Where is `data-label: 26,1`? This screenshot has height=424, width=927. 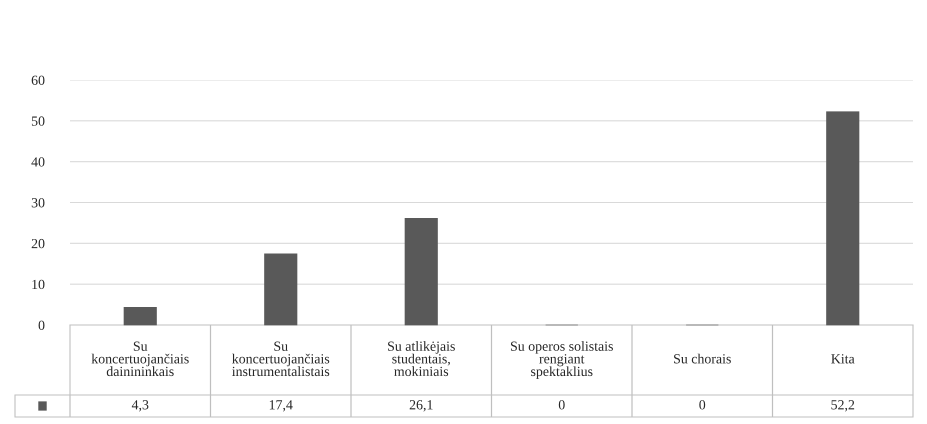
data-label: 26,1 is located at coordinates (421, 406).